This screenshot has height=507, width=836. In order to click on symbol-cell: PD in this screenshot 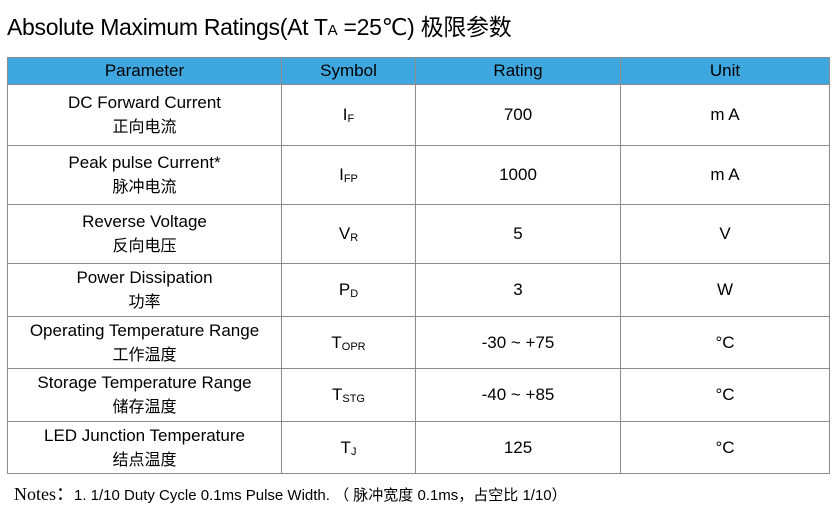, I will do `click(348, 290)`.